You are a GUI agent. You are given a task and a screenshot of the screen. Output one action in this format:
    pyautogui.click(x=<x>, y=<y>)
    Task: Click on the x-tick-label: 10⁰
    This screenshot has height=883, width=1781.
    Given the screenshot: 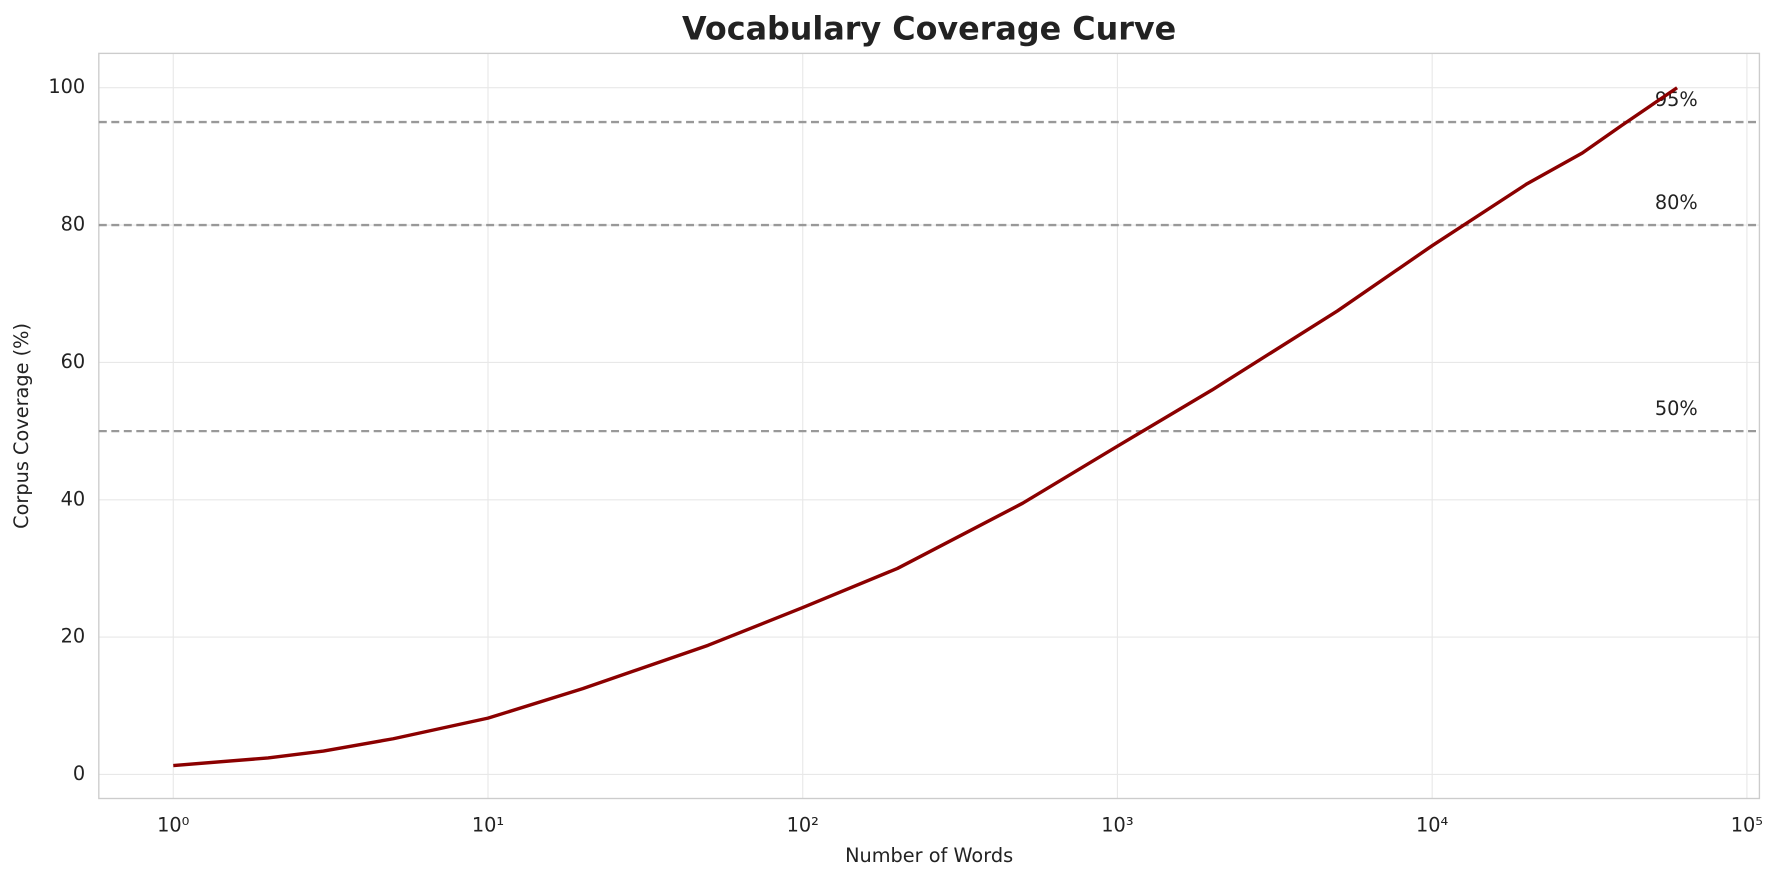 What is the action you would take?
    pyautogui.click(x=173, y=824)
    